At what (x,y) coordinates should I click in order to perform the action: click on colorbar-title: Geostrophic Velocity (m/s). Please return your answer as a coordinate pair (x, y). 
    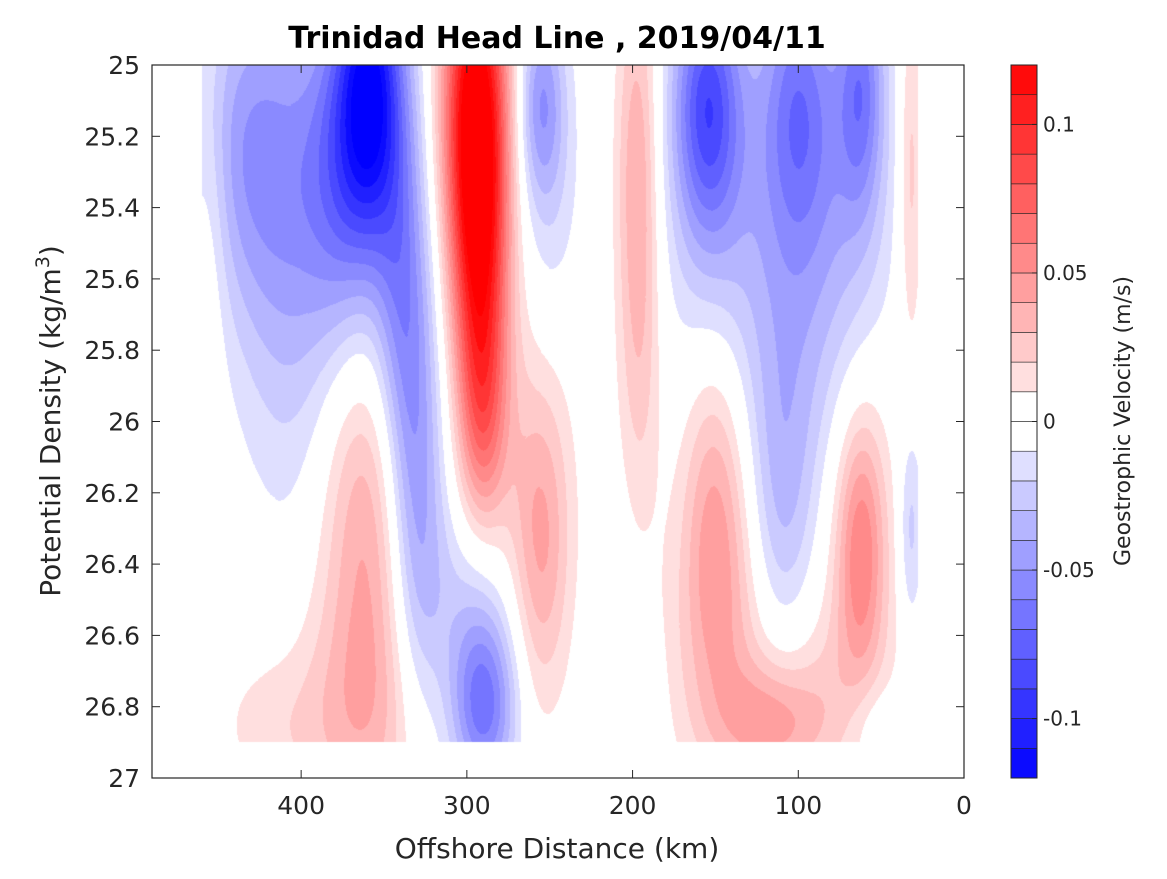
    Looking at the image, I should click on (1123, 421).